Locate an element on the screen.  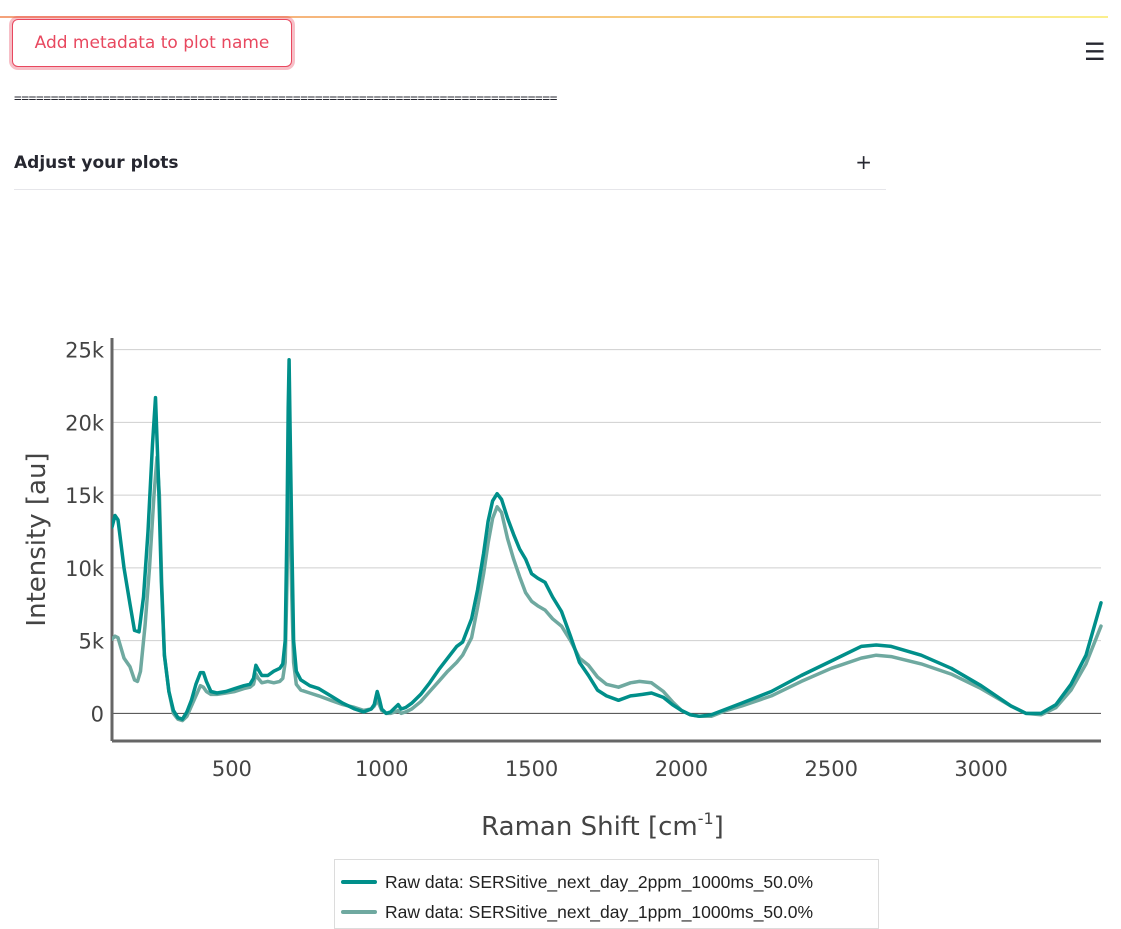
y-axis-title: Intensity [au] is located at coordinates (37, 539).